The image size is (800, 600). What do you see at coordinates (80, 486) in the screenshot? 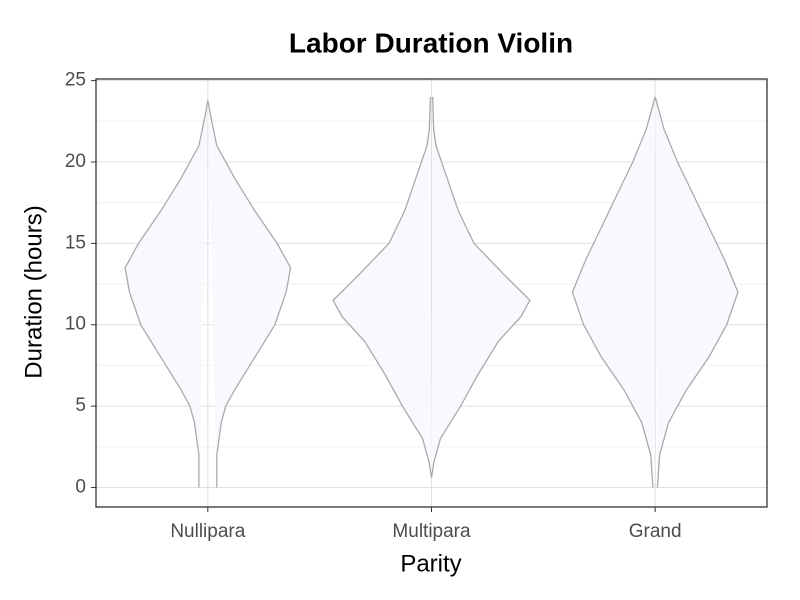
I see `y-tick-label: 0` at bounding box center [80, 486].